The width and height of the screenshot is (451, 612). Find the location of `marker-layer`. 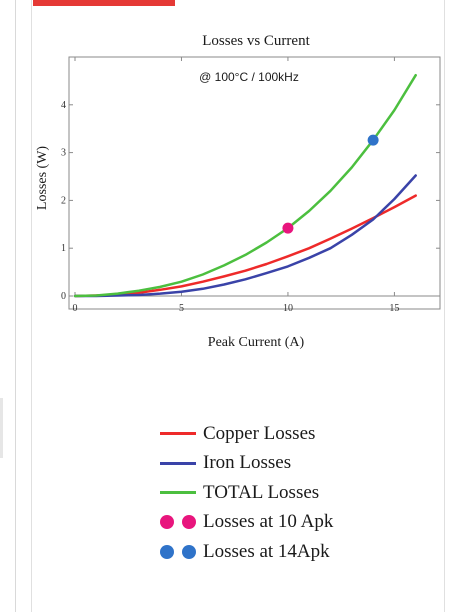

marker-layer is located at coordinates (330, 184).